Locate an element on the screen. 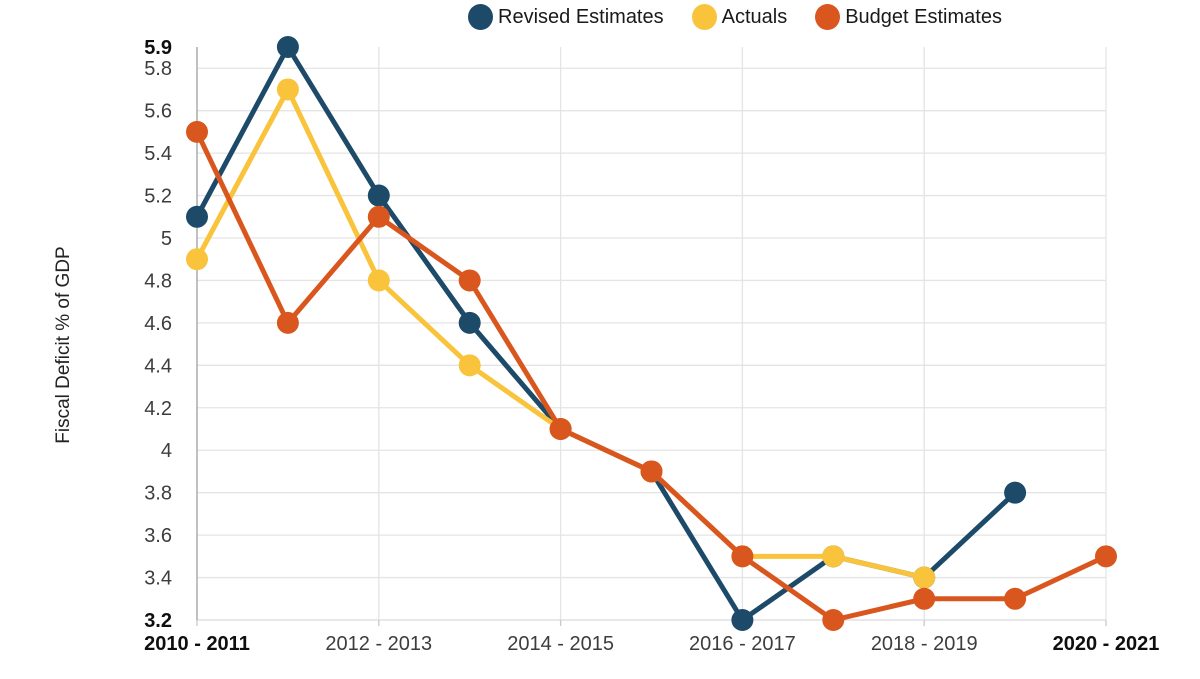 This screenshot has width=1200, height=679. chart-legend: Revised Estimates Actuals Budget Estimates is located at coordinates (735, 17).